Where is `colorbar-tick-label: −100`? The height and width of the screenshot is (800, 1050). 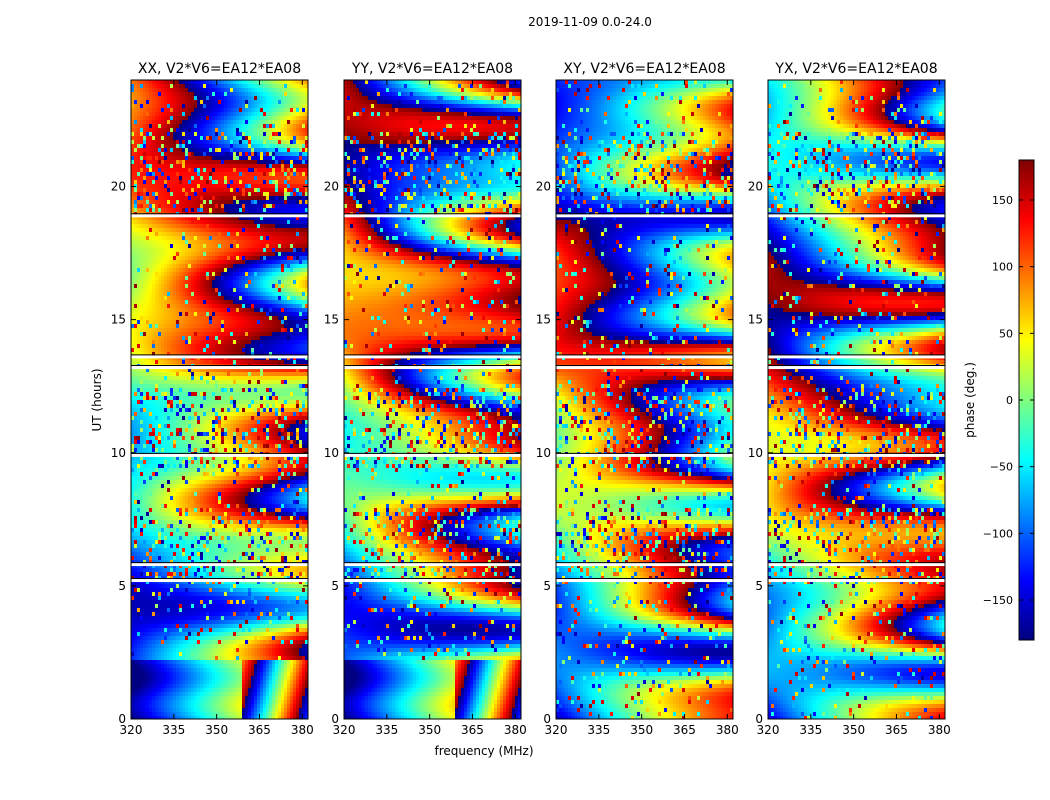
colorbar-tick-label: −100 is located at coordinates (998, 533).